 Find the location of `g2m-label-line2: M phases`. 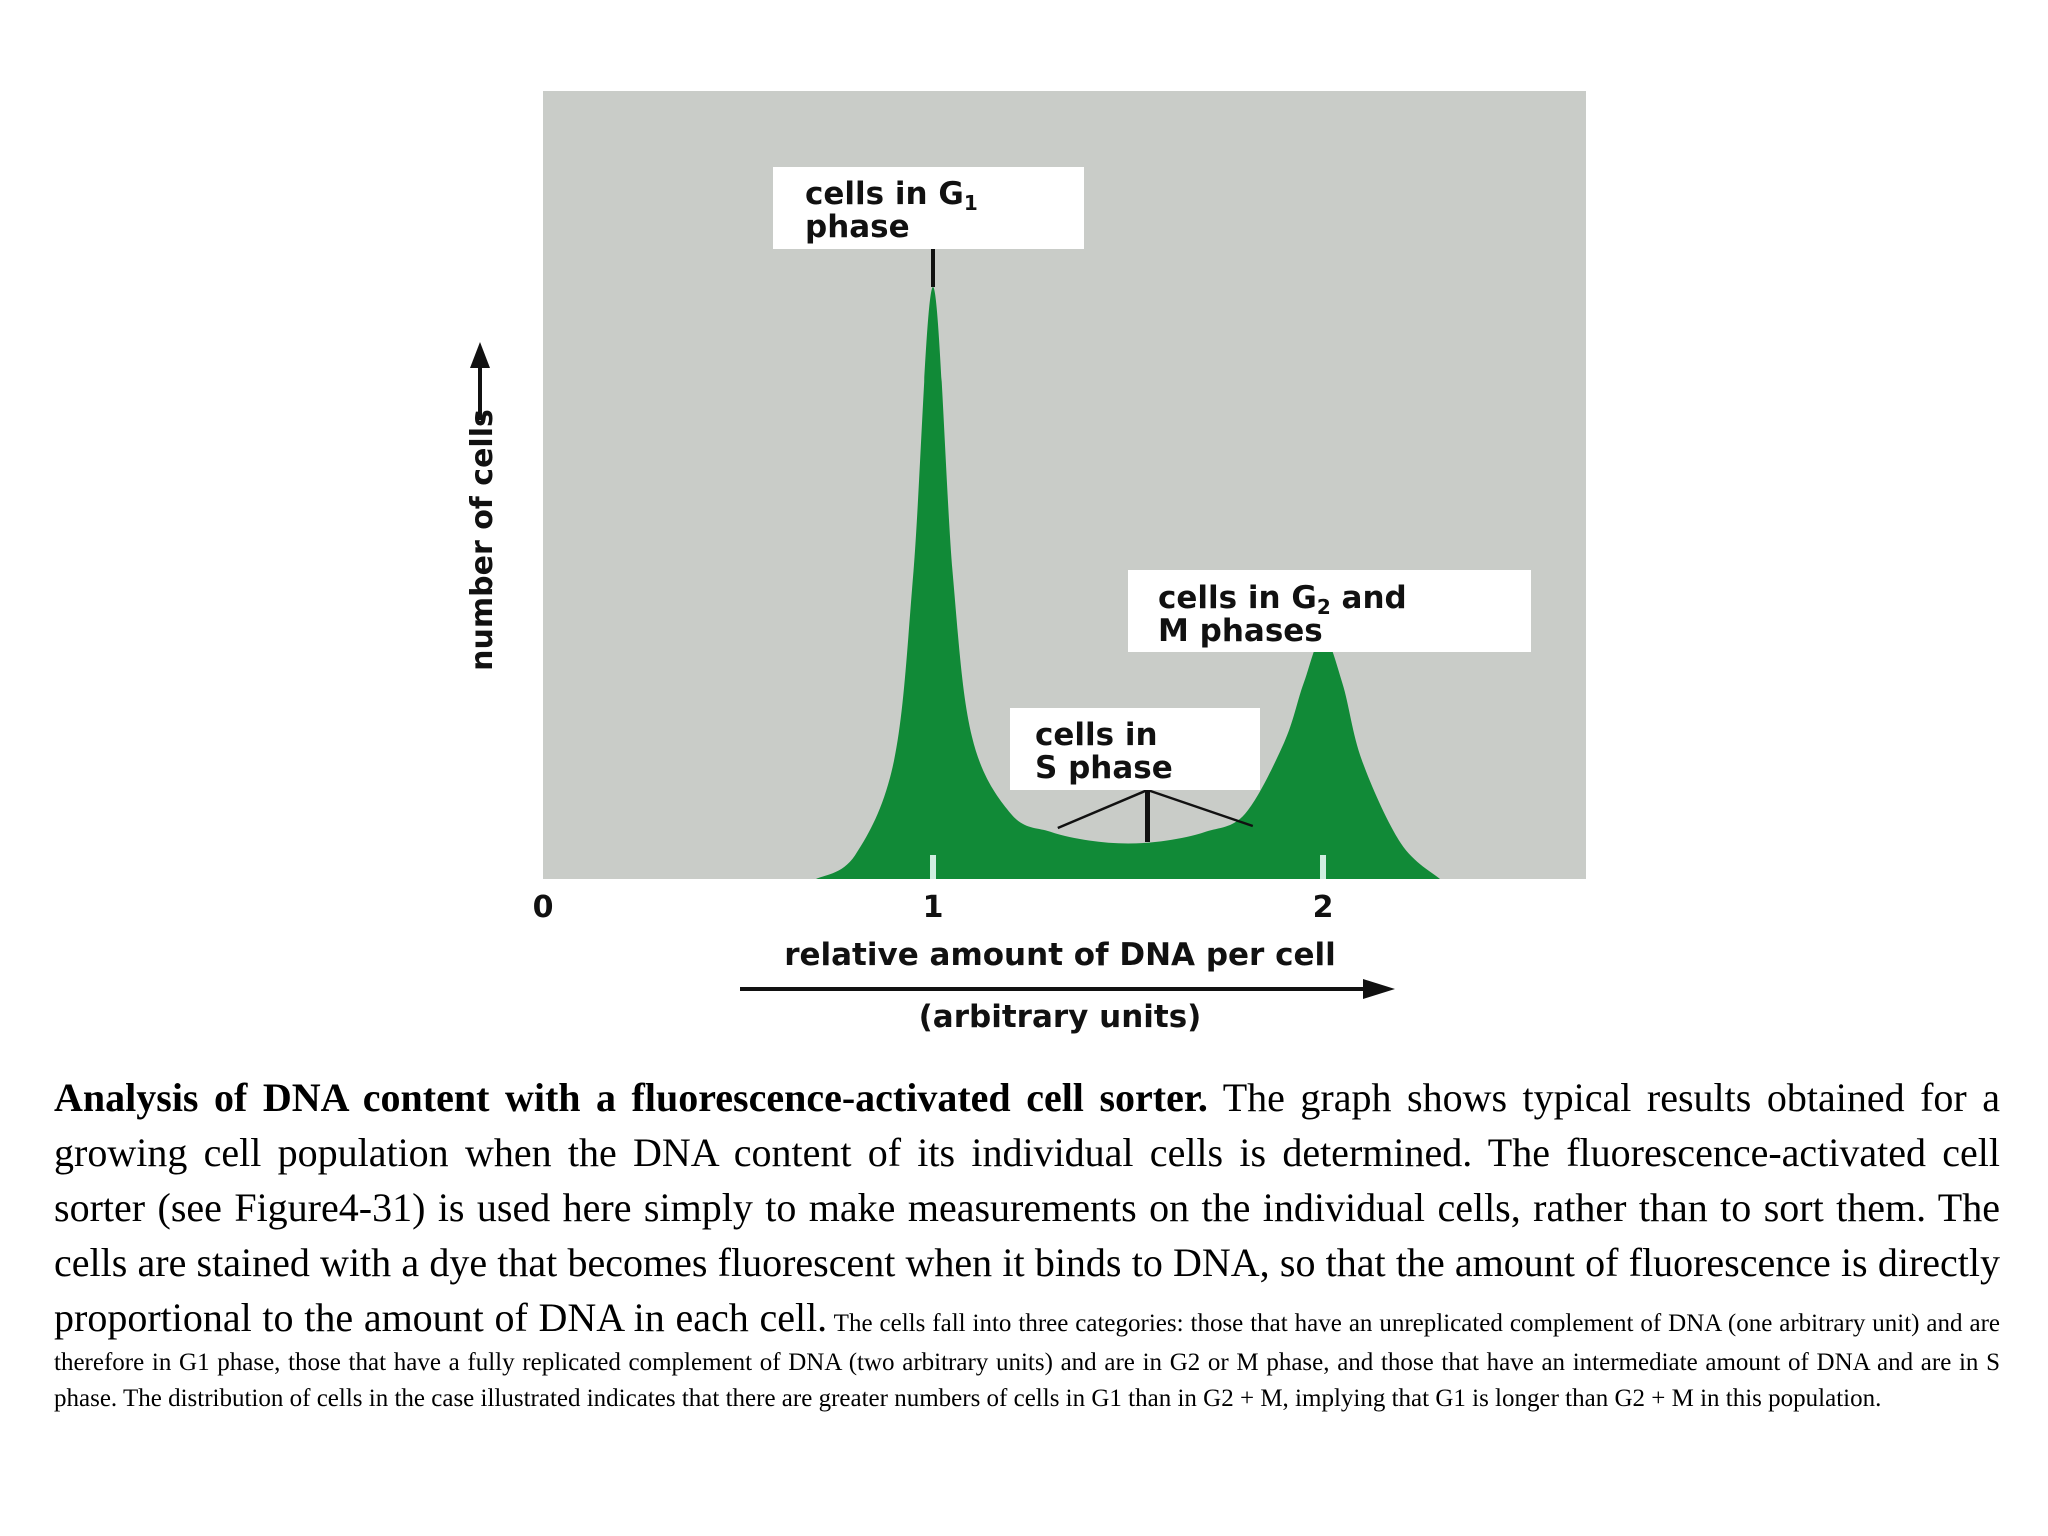

g2m-label-line2: M phases is located at coordinates (1240, 631).